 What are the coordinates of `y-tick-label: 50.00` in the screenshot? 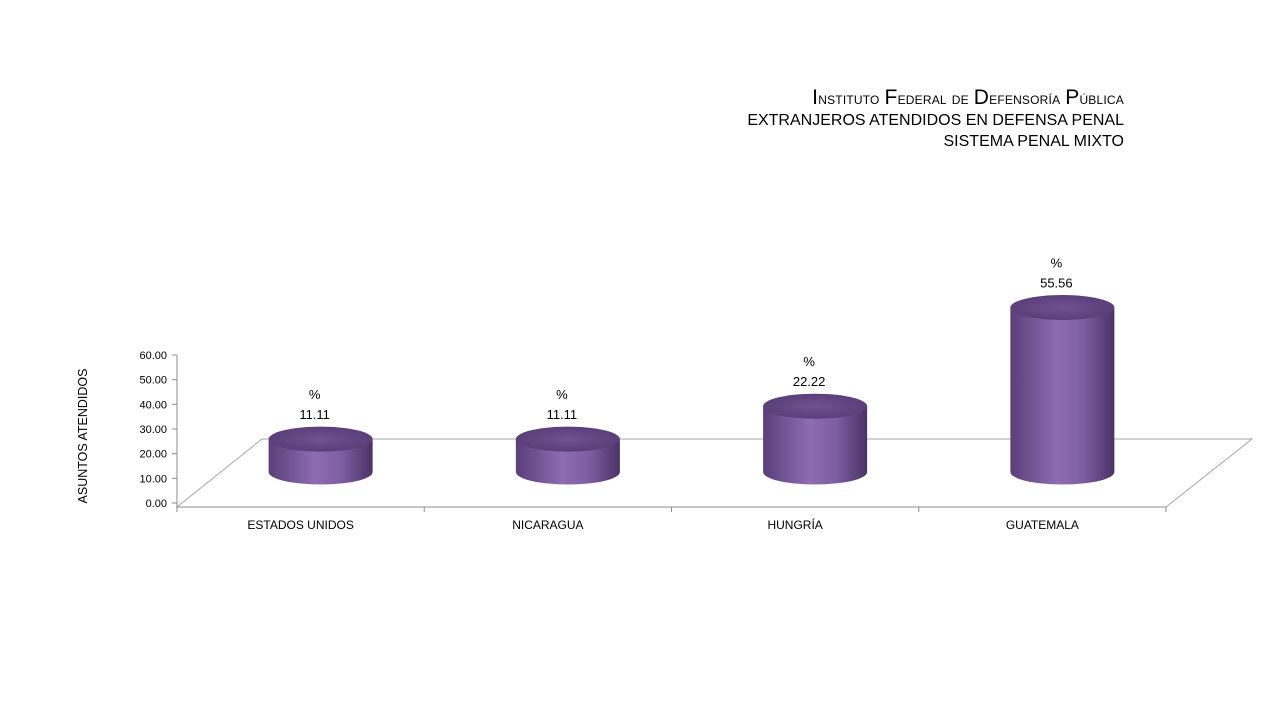 It's located at (153, 381).